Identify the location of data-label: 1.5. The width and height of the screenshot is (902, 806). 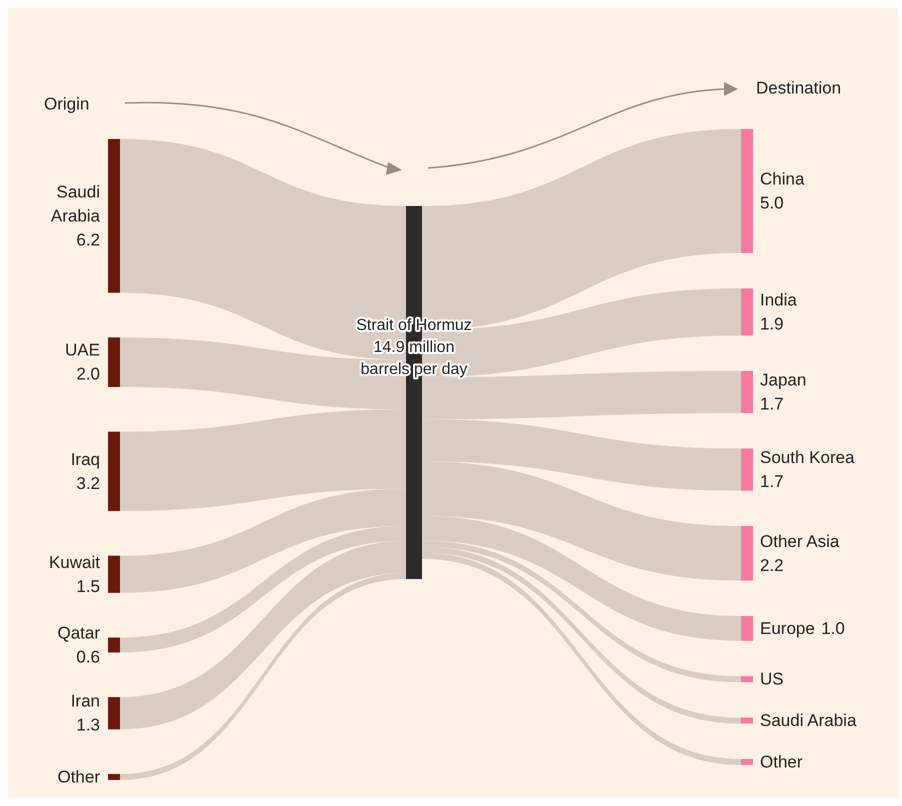
(88, 586).